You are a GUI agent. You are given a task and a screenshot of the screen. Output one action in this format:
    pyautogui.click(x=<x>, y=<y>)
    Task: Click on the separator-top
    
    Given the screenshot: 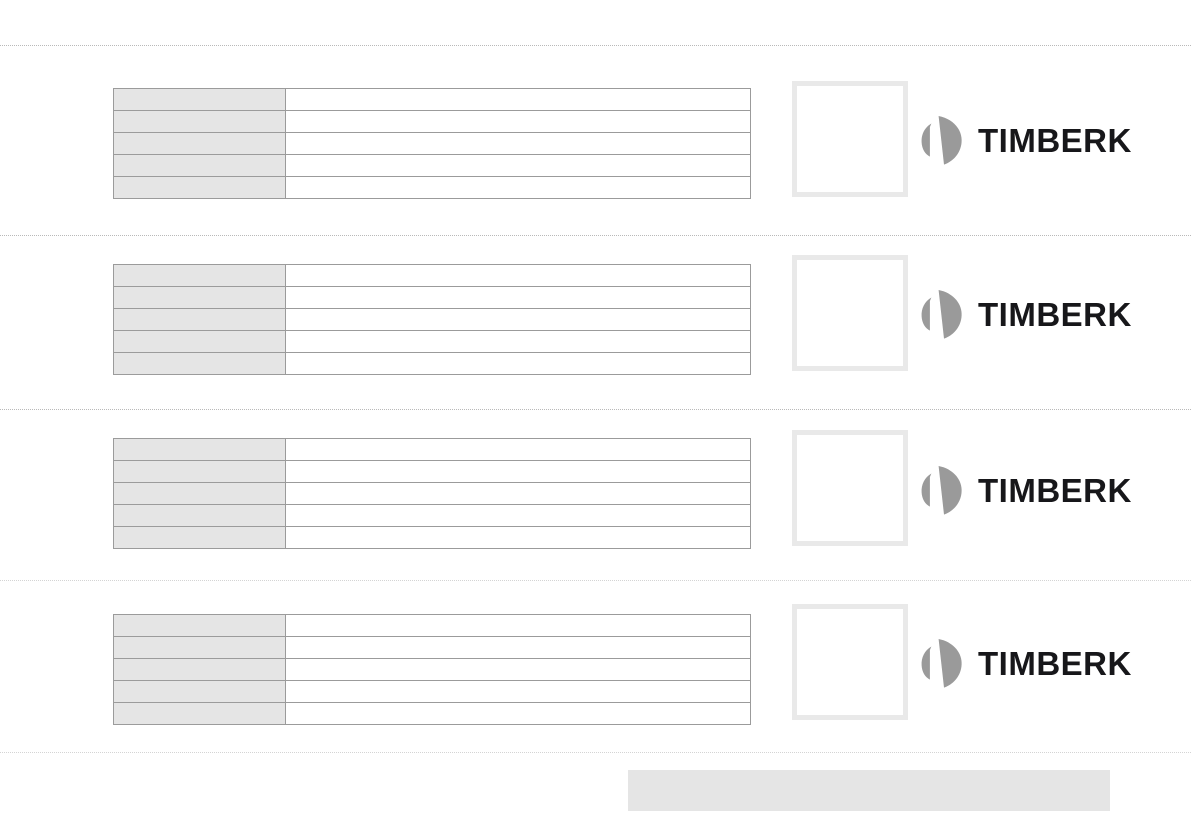 What is the action you would take?
    pyautogui.click(x=595, y=45)
    